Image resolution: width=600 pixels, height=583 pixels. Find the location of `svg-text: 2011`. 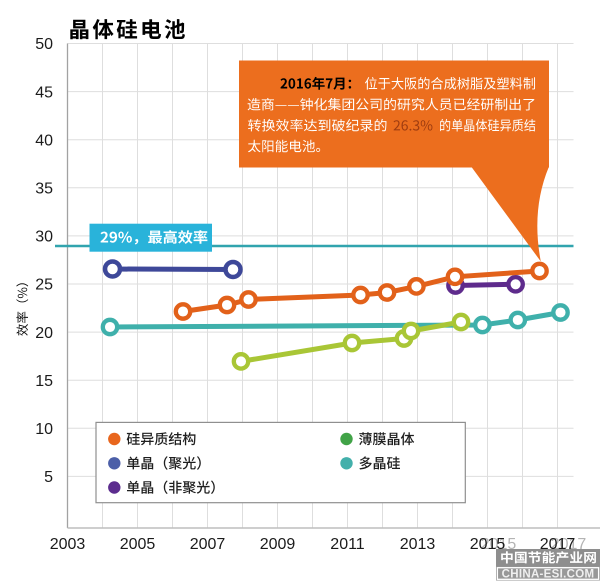

svg-text: 2011 is located at coordinates (347, 544).